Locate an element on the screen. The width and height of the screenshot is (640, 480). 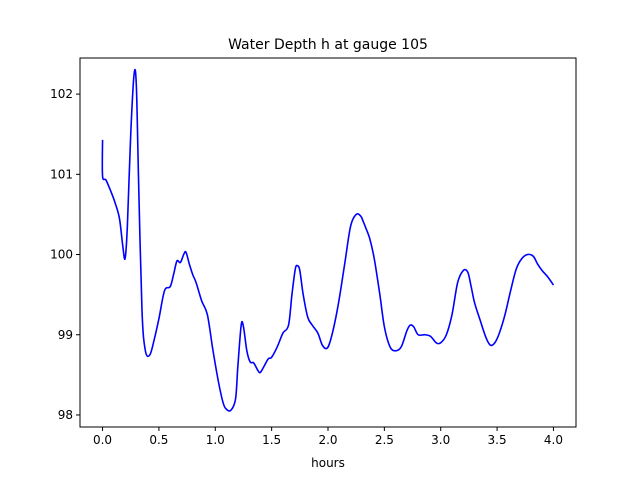
chart-title: Water Depth h at gauge 105 is located at coordinates (328, 45).